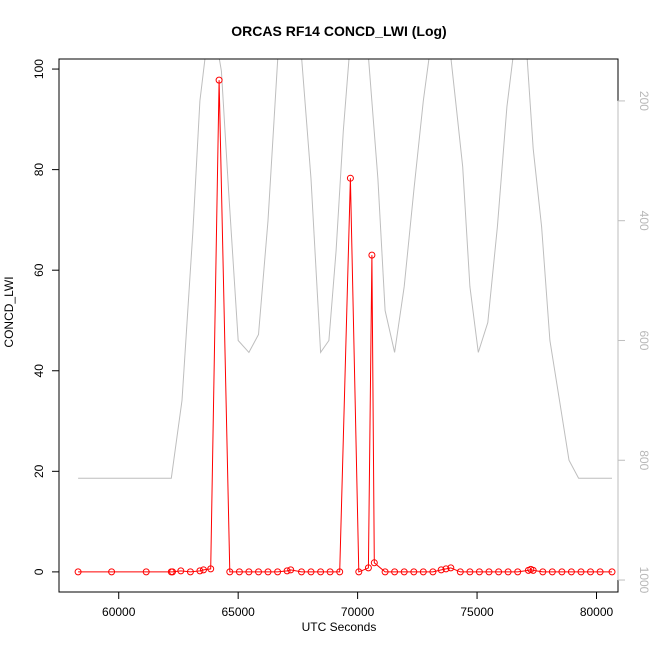  I want to click on chart-title: ORCAS RF14 CONCD_LWI (Log), so click(338, 31).